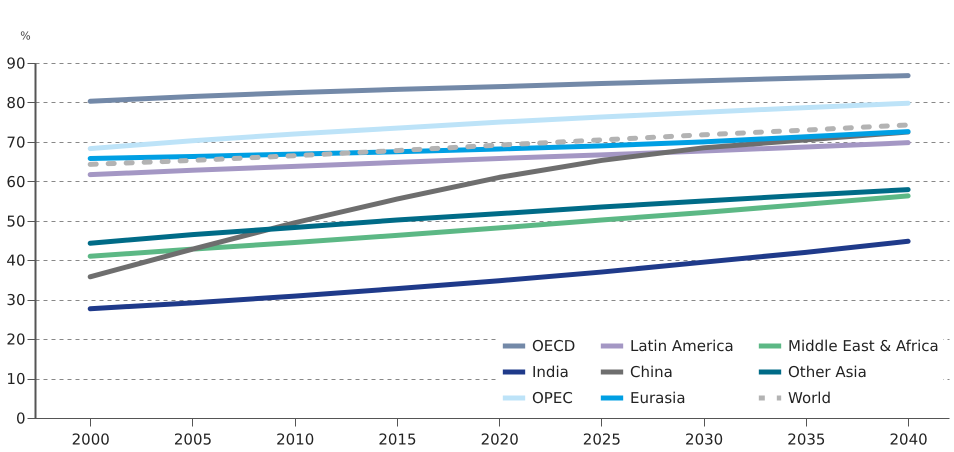 The width and height of the screenshot is (954, 452). I want to click on legend-label: World, so click(809, 398).